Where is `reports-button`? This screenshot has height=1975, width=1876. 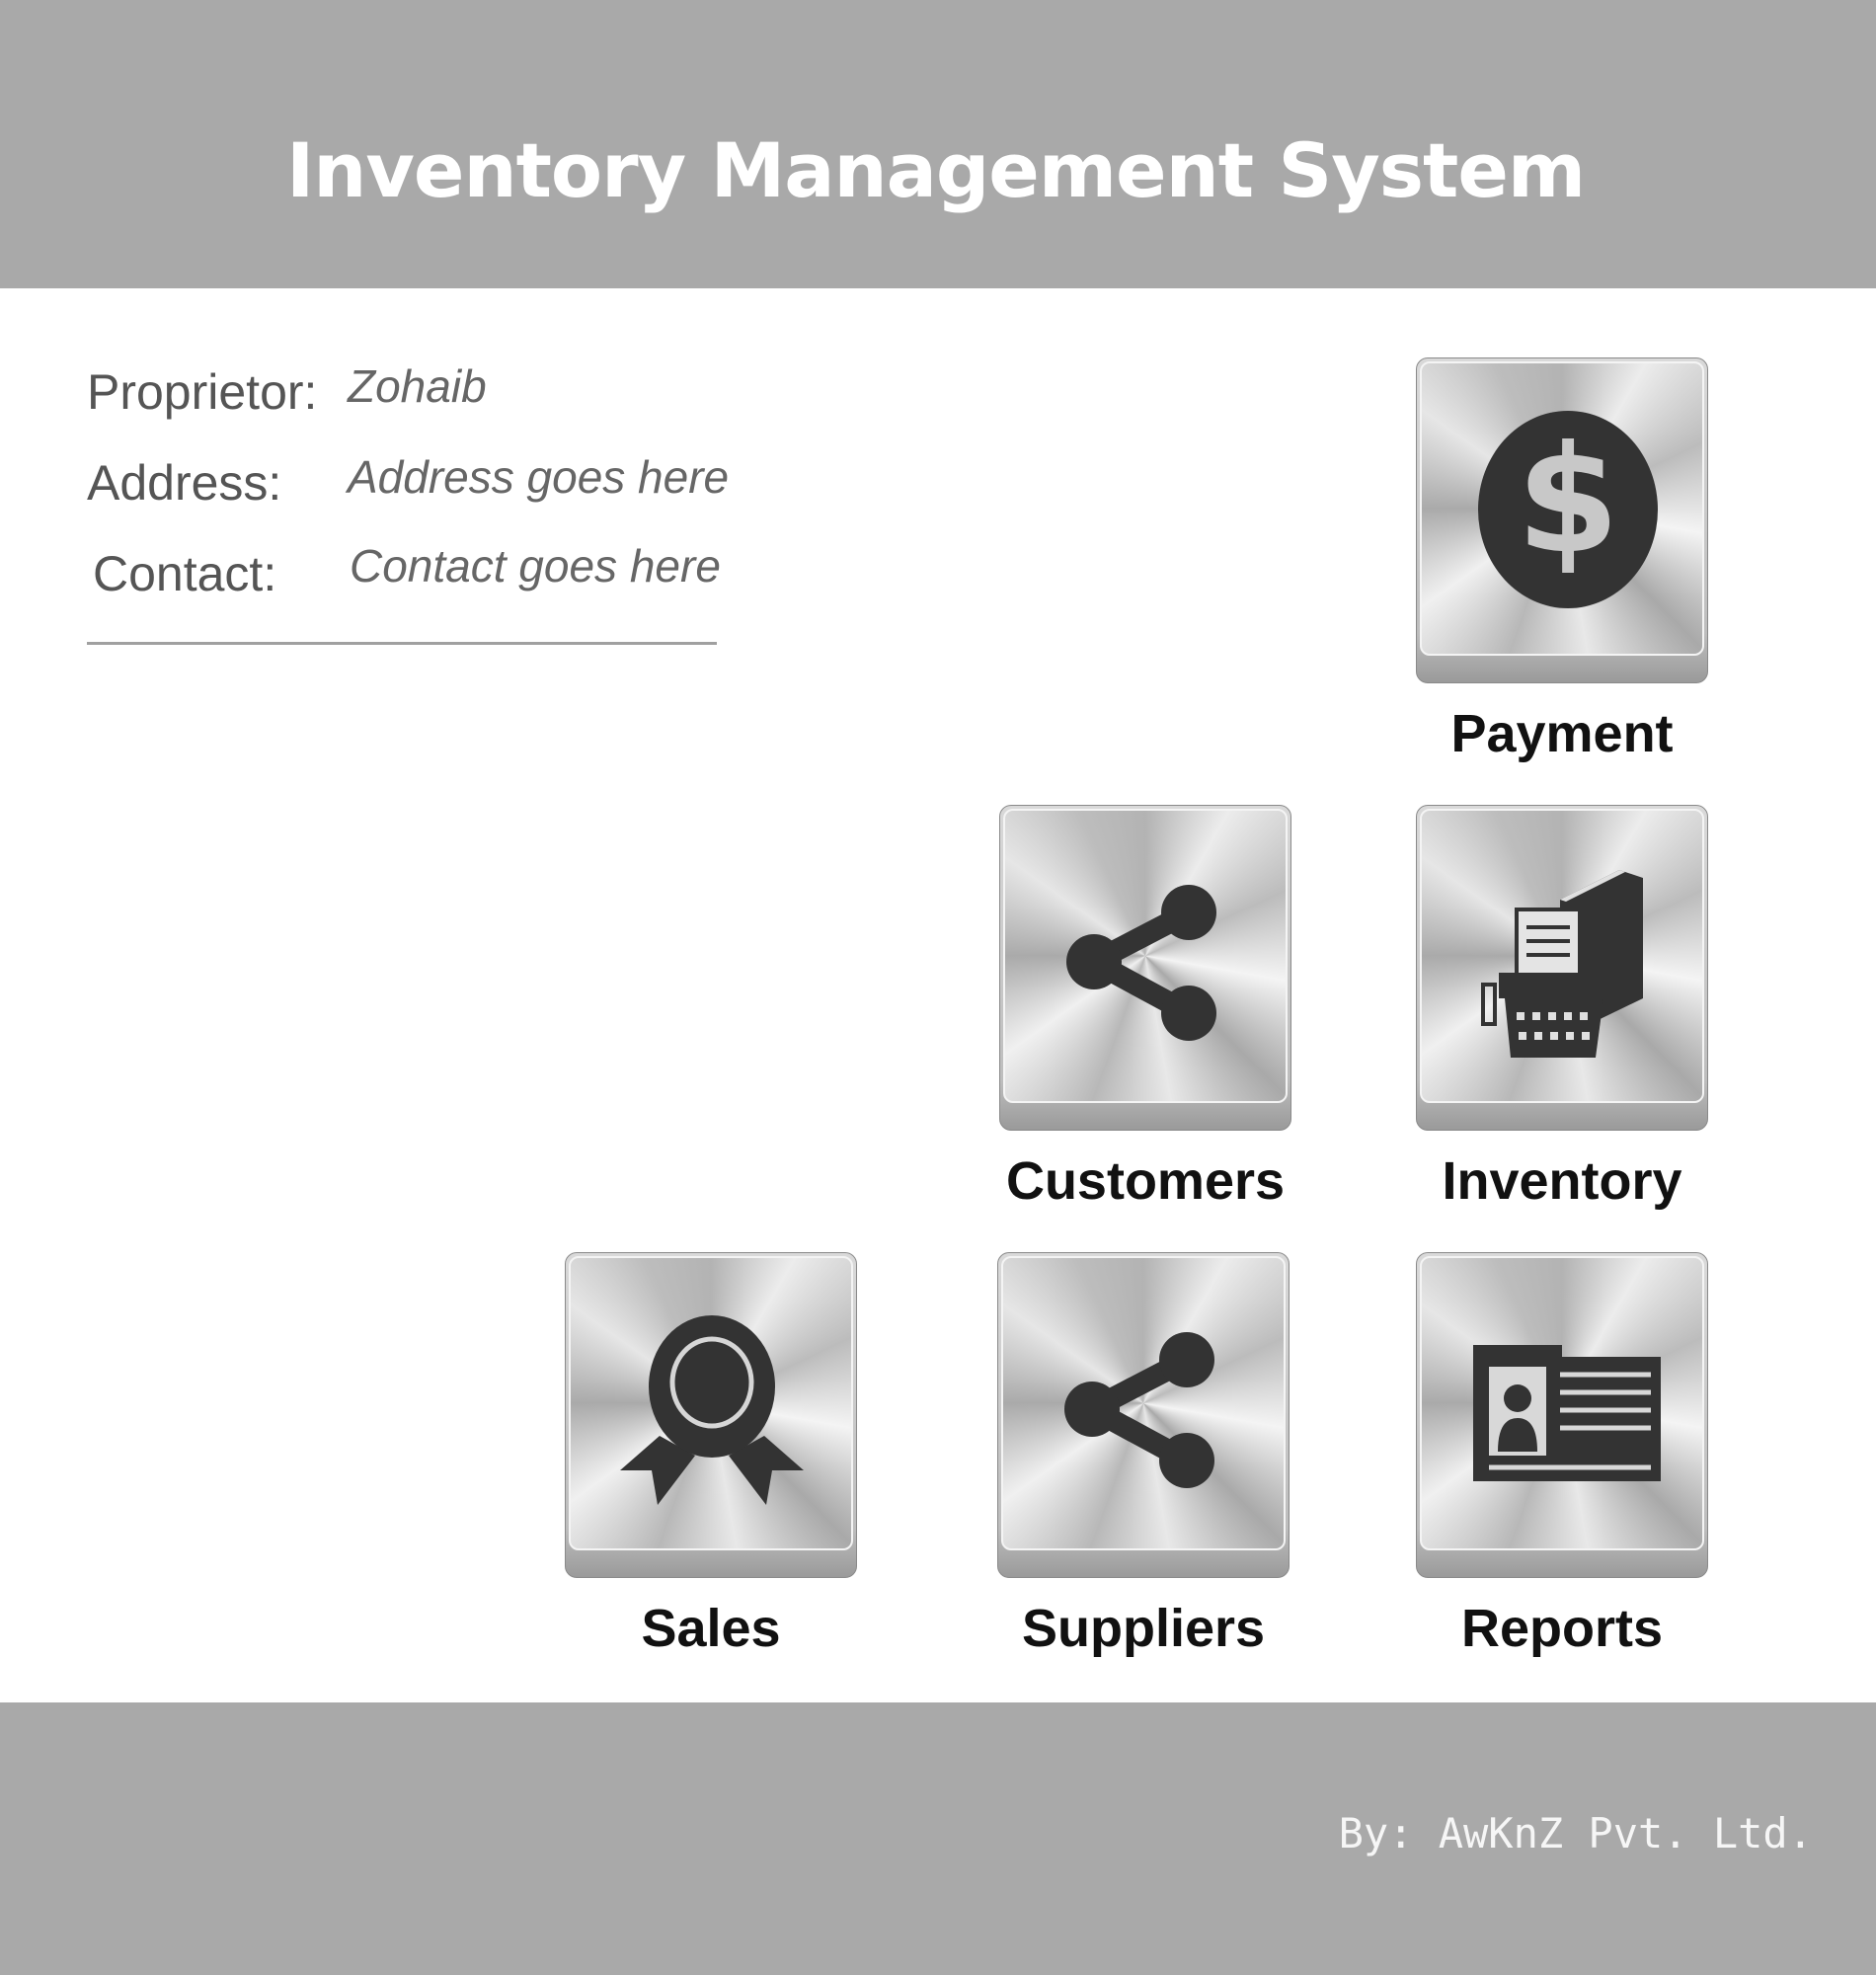 reports-button is located at coordinates (1562, 1415).